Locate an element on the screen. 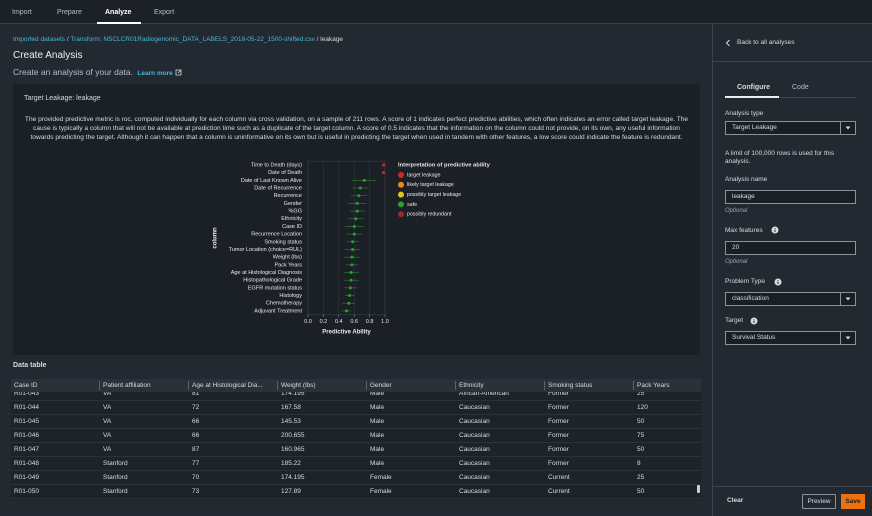 This screenshot has width=872, height=516. table-cell: 72 is located at coordinates (196, 407).